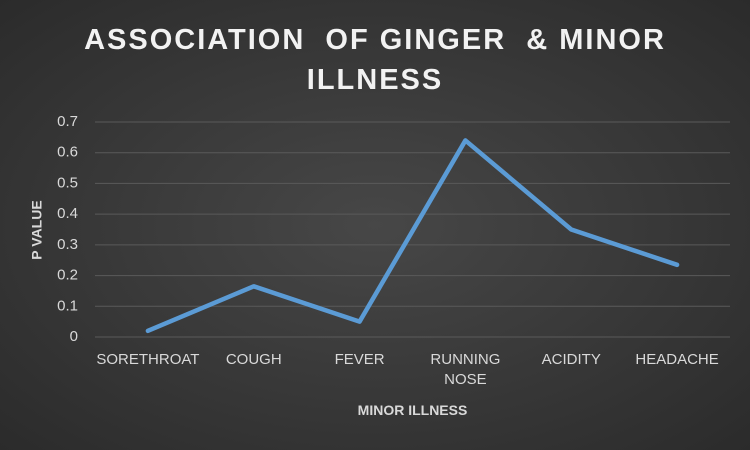  Describe the element at coordinates (37, 229) in the screenshot. I see `y-axis-label: P VALUE` at that location.